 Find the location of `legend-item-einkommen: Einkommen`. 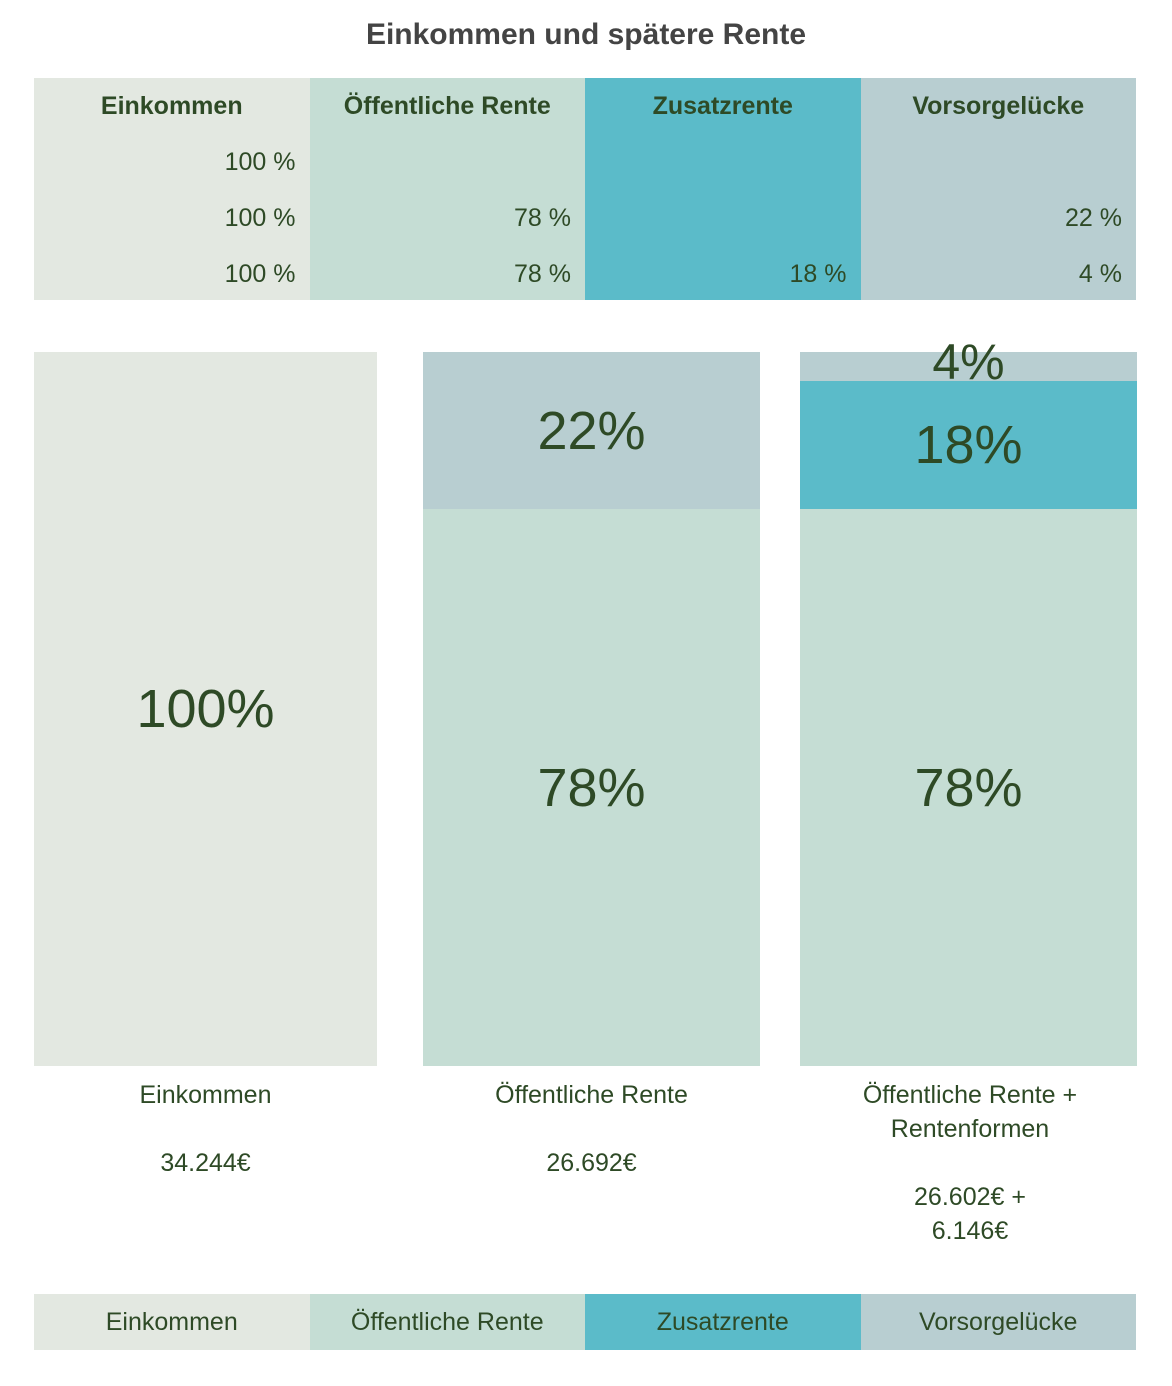

legend-item-einkommen: Einkommen is located at coordinates (172, 1322).